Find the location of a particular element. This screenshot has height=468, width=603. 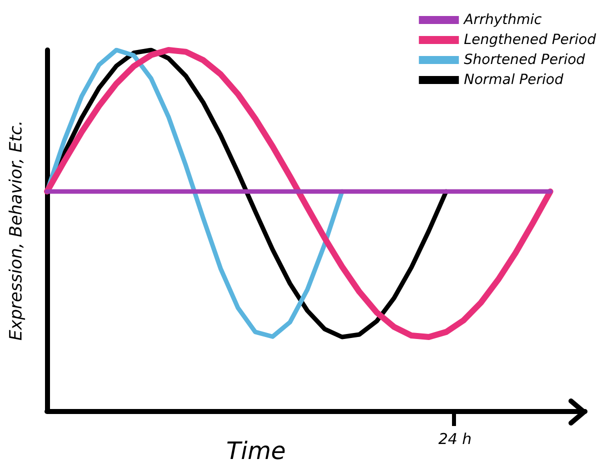

x-axis-title: Time is located at coordinates (256, 451).